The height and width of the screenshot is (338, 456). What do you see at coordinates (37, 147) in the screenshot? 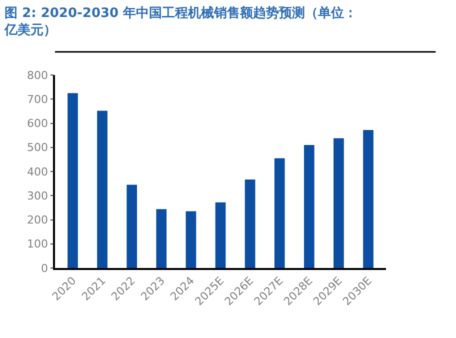
I see `y-tick-label: 500` at bounding box center [37, 147].